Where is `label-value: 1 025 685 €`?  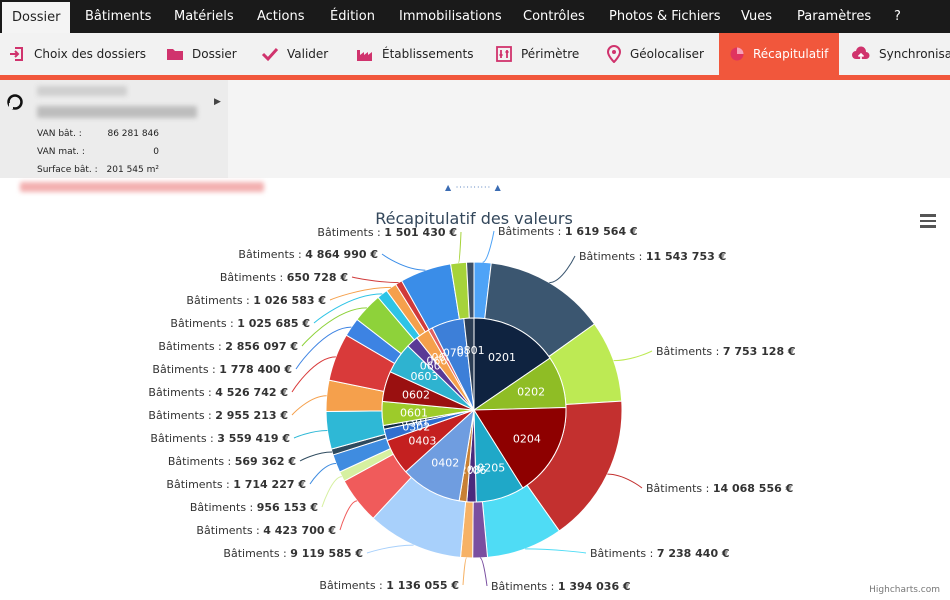
label-value: 1 025 685 € is located at coordinates (273, 323).